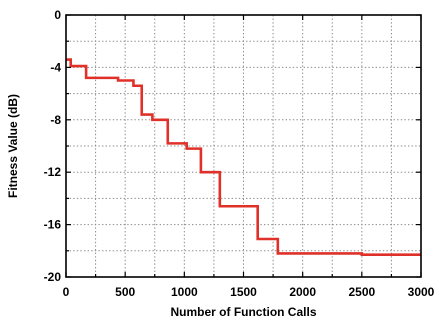 The image size is (437, 322). What do you see at coordinates (55, 67) in the screenshot?
I see `y-tick-label: -4` at bounding box center [55, 67].